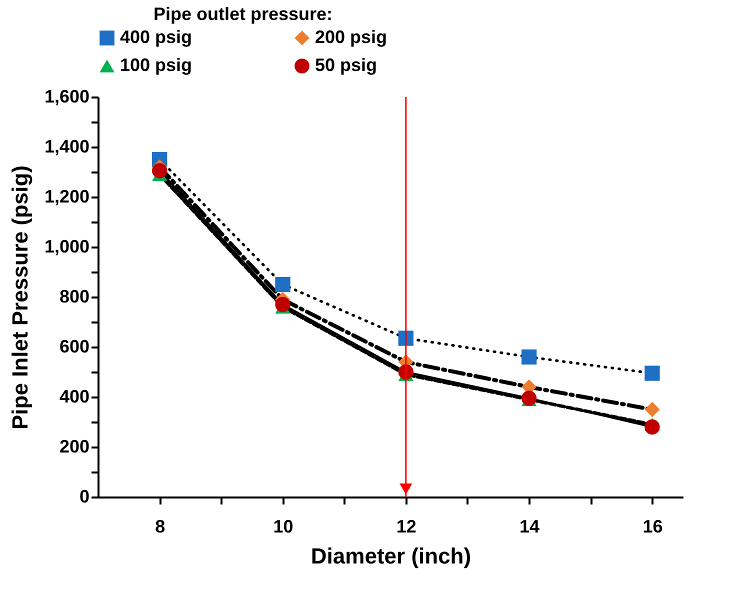 The image size is (731, 605). I want to click on y-axis-title: Pipe Inlet Pressure (psig), so click(19, 297).